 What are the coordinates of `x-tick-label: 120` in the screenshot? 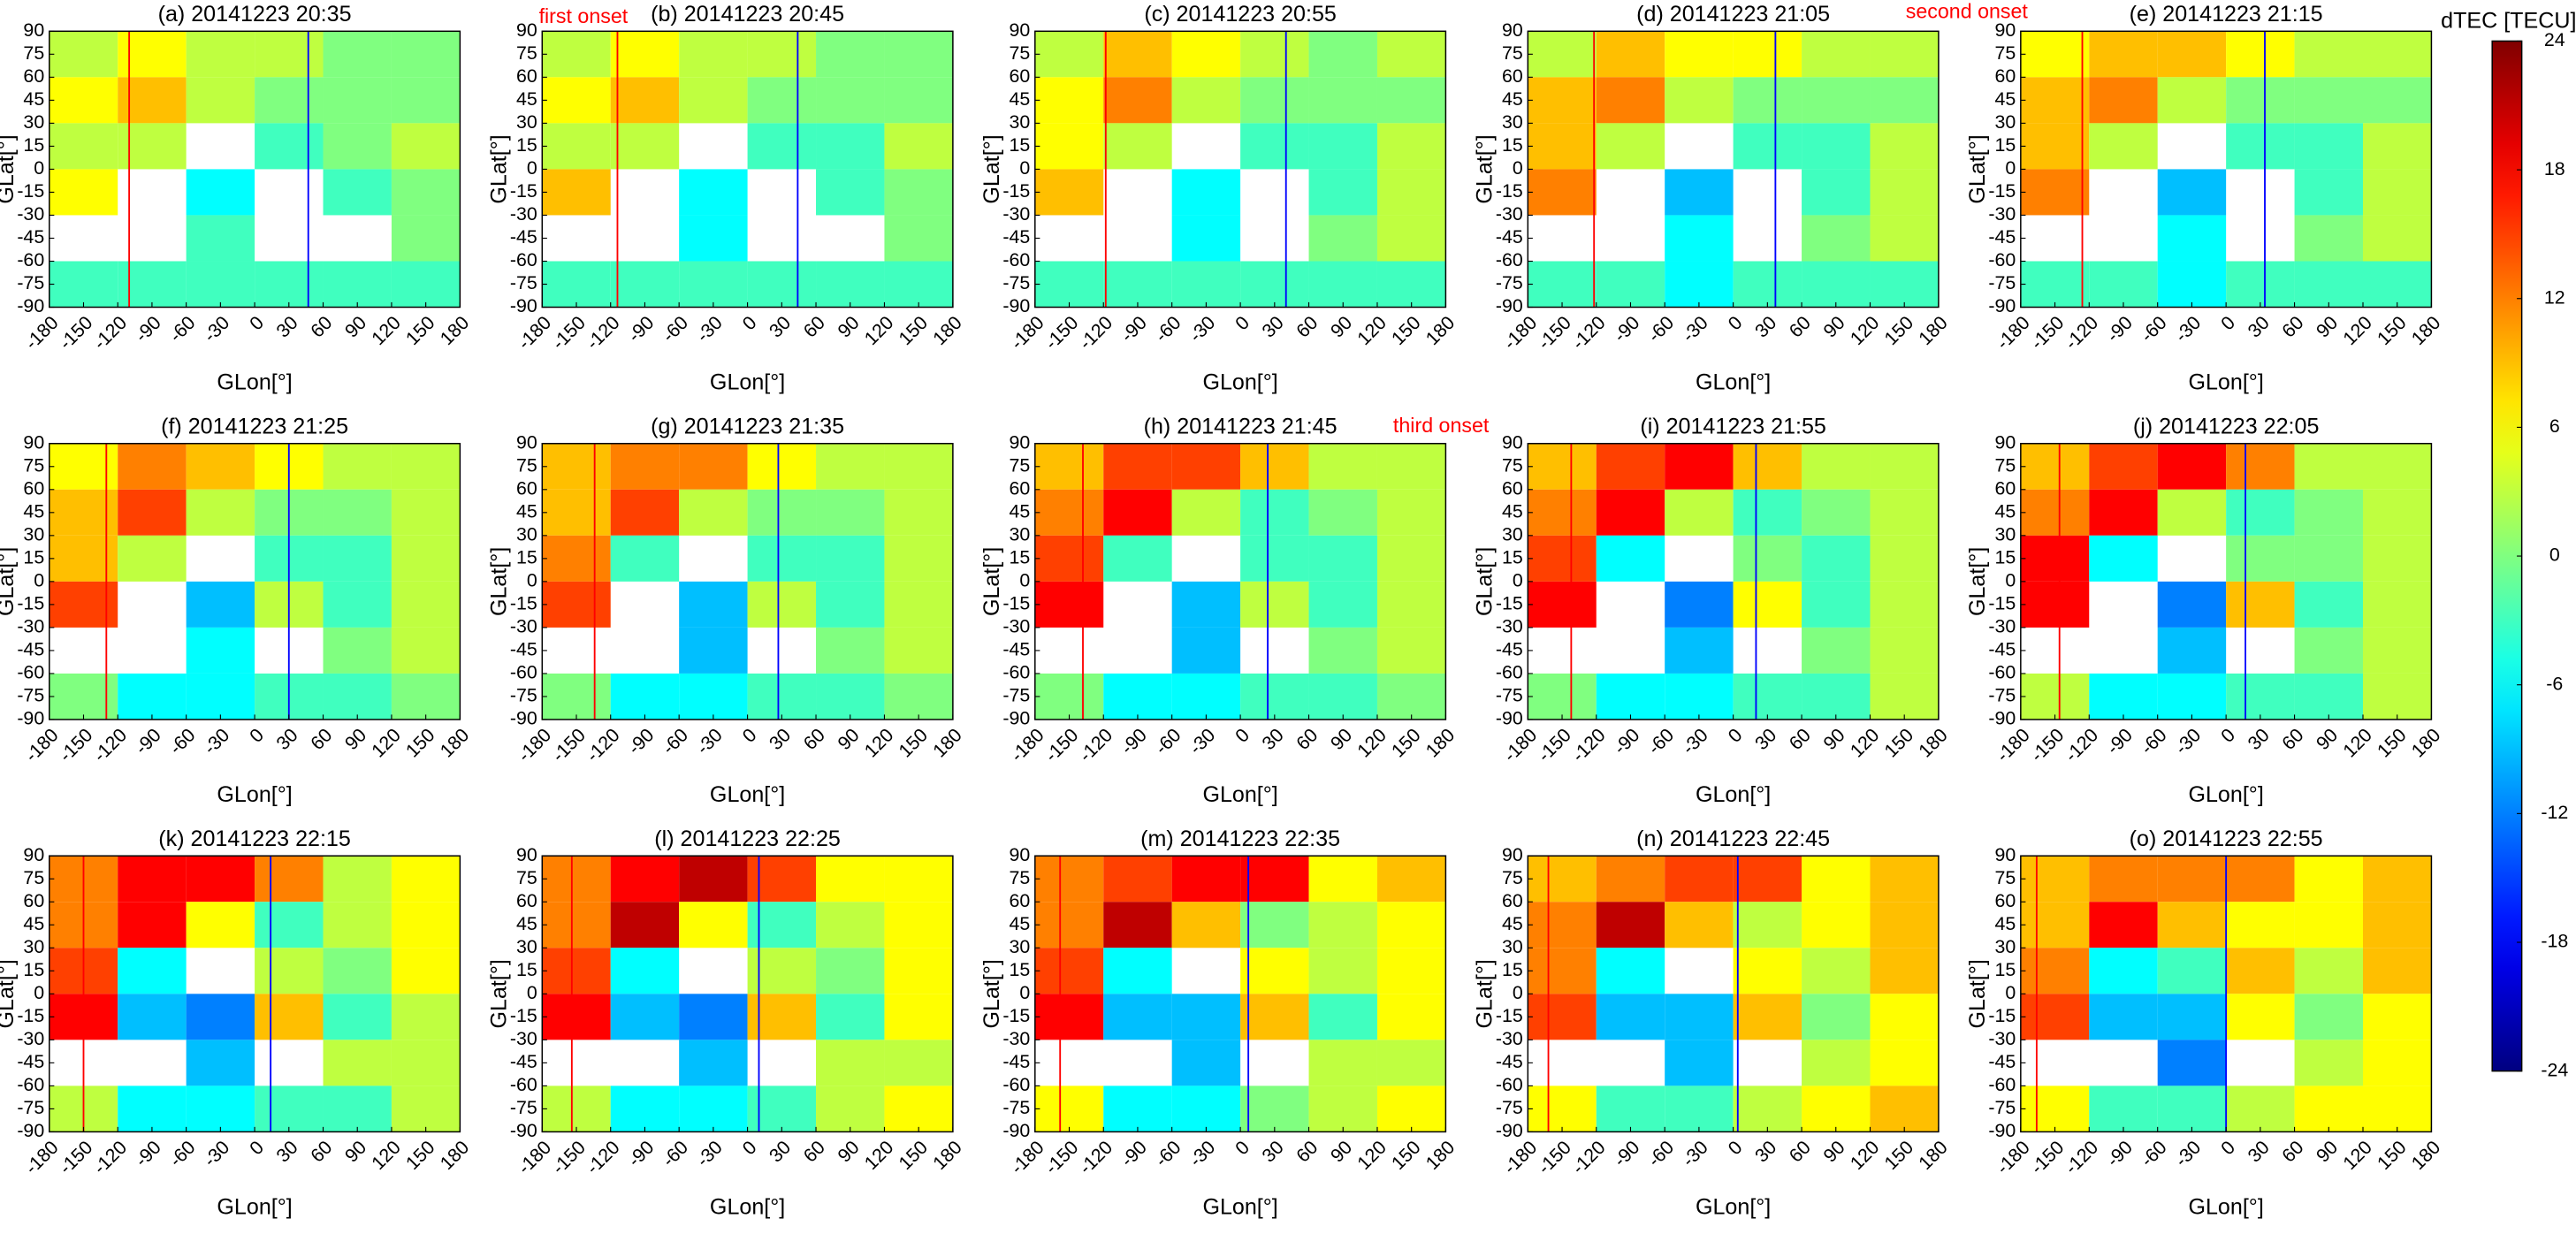 It's located at (878, 742).